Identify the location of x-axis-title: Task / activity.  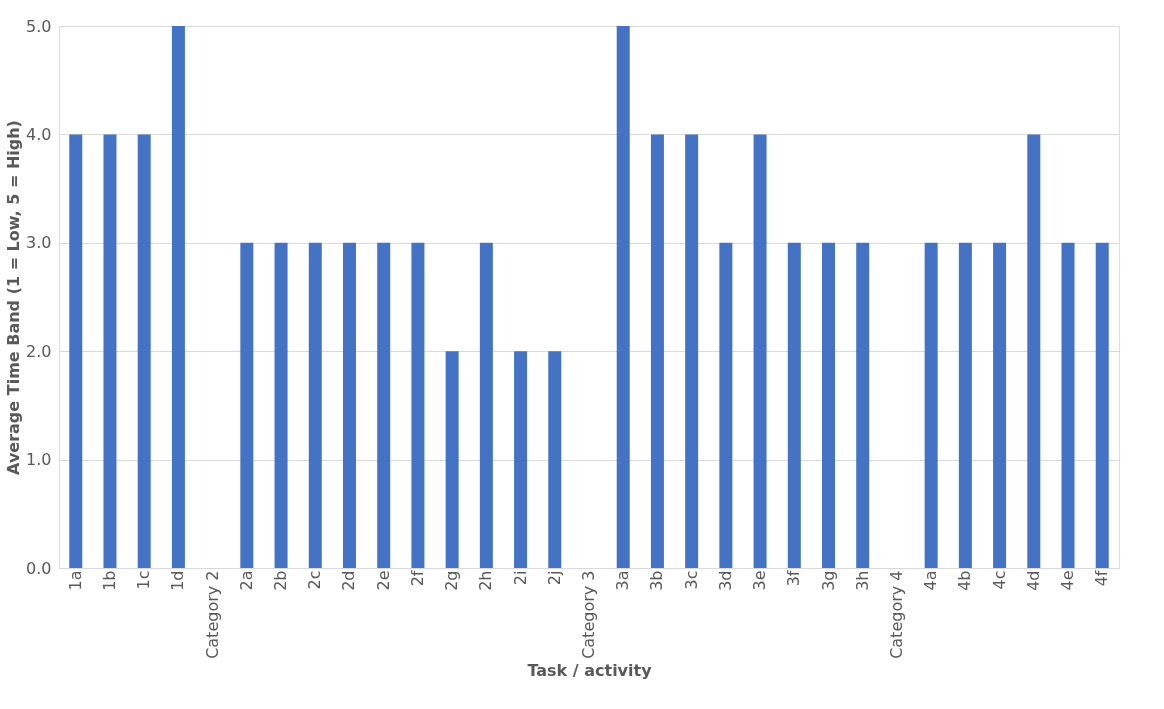
(590, 670).